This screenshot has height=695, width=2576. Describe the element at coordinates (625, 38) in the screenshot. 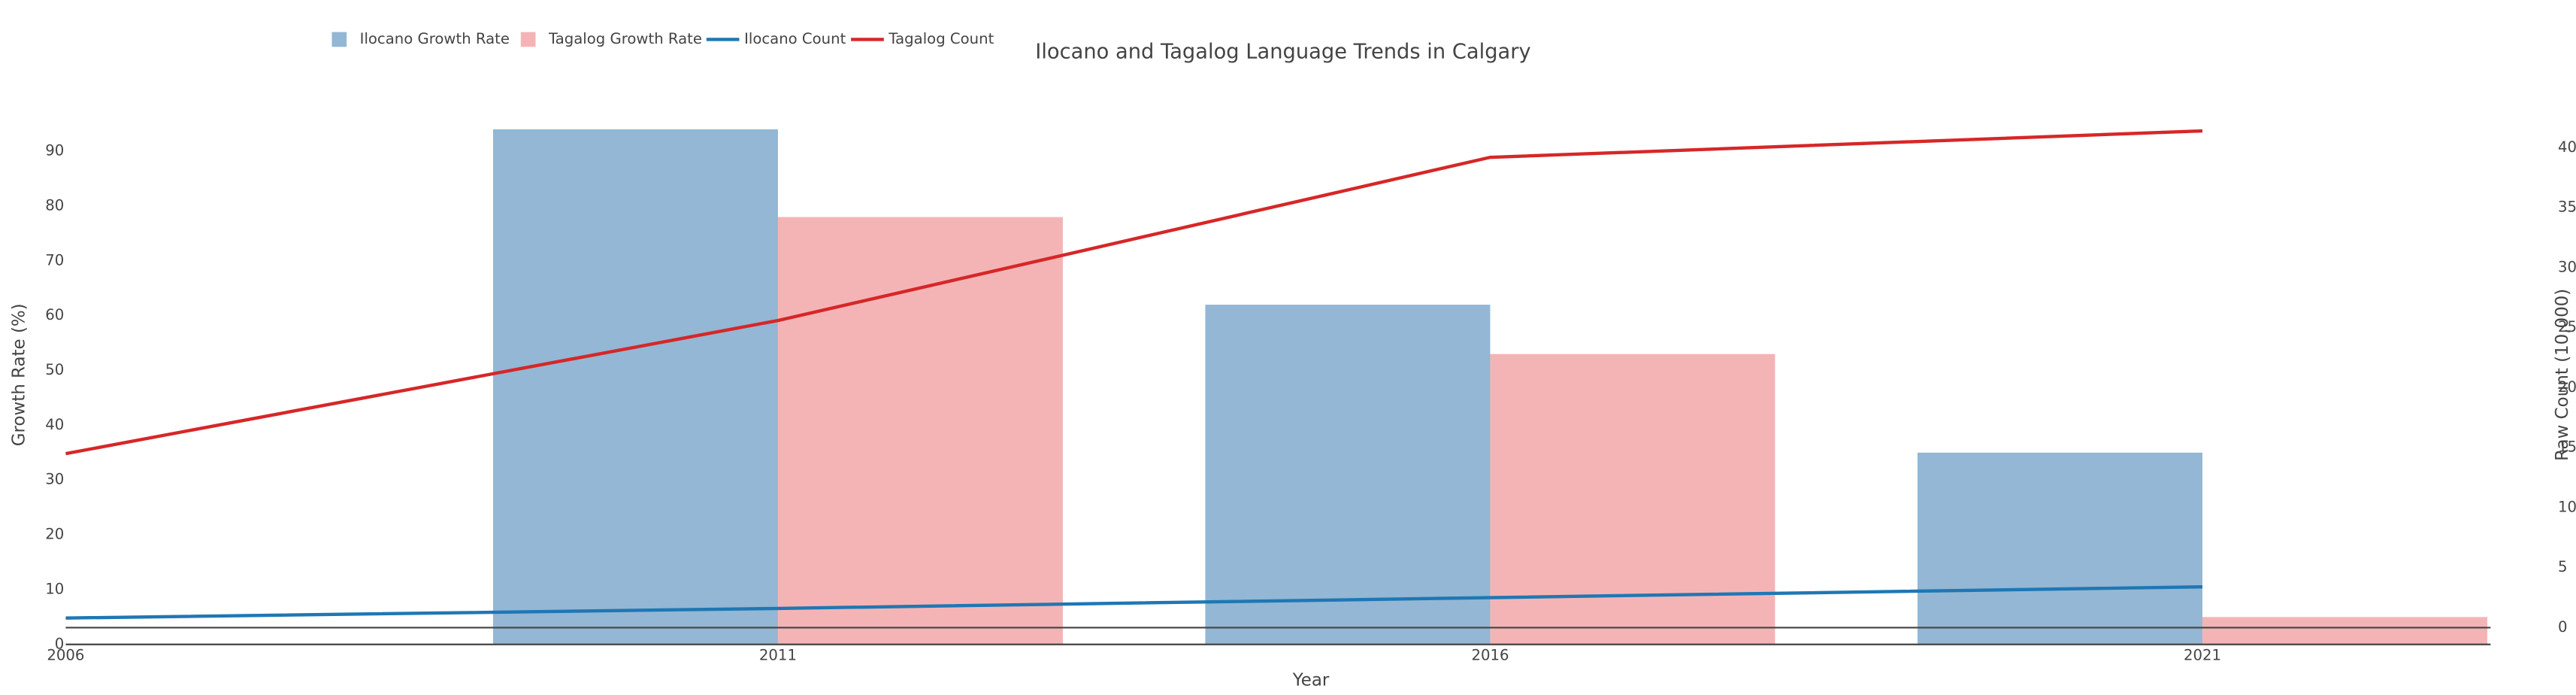

I see `legend-label: Tagalog Growth Rate` at that location.